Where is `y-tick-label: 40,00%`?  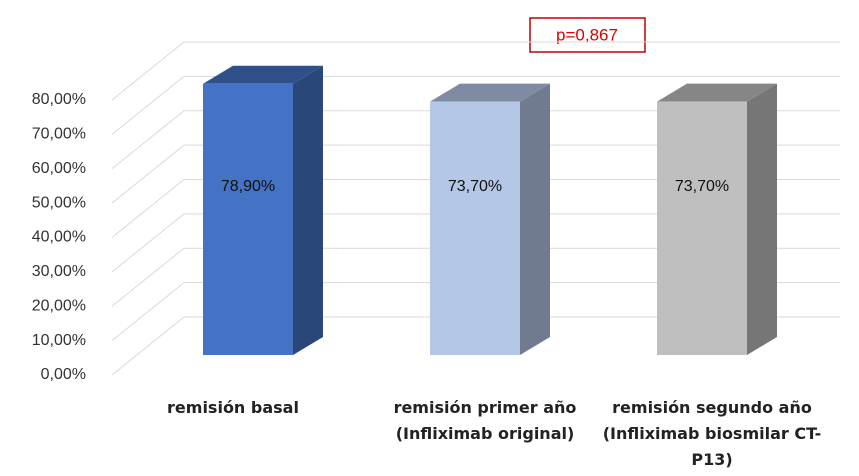
y-tick-label: 40,00% is located at coordinates (59, 237).